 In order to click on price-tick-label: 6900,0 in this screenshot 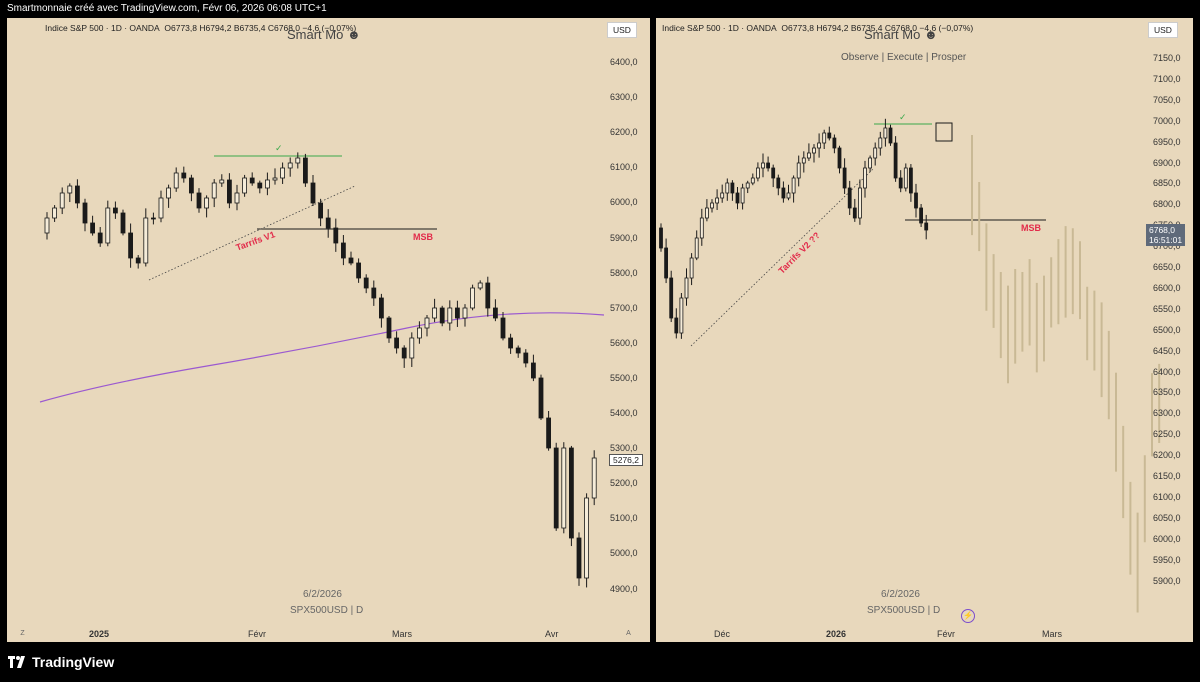, I will do `click(1167, 162)`.